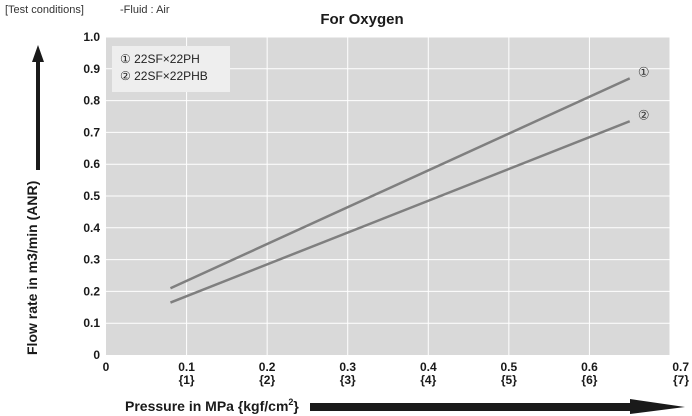  What do you see at coordinates (680, 367) in the screenshot?
I see `x-tick-label: 0.7` at bounding box center [680, 367].